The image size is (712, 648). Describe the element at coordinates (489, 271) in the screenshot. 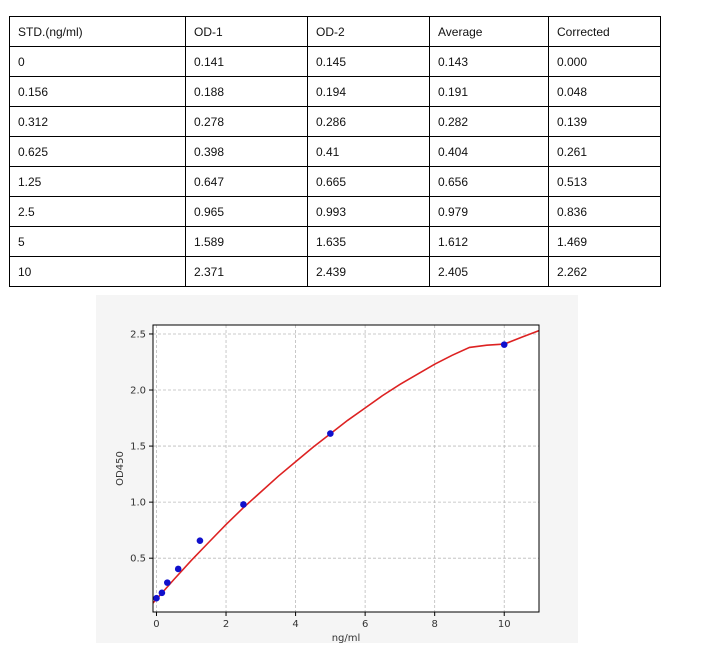

I see `table-cell: 2.405` at that location.